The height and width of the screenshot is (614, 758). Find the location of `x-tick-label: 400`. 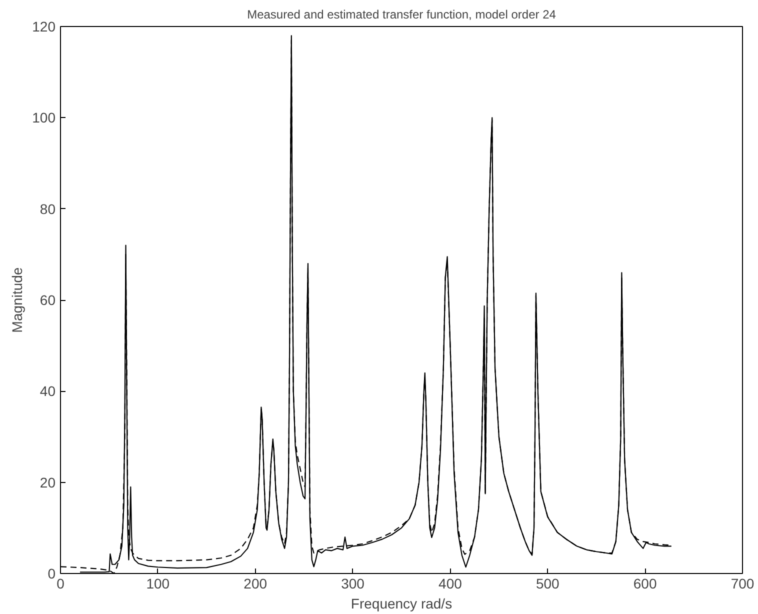

x-tick-label: 400 is located at coordinates (450, 584).